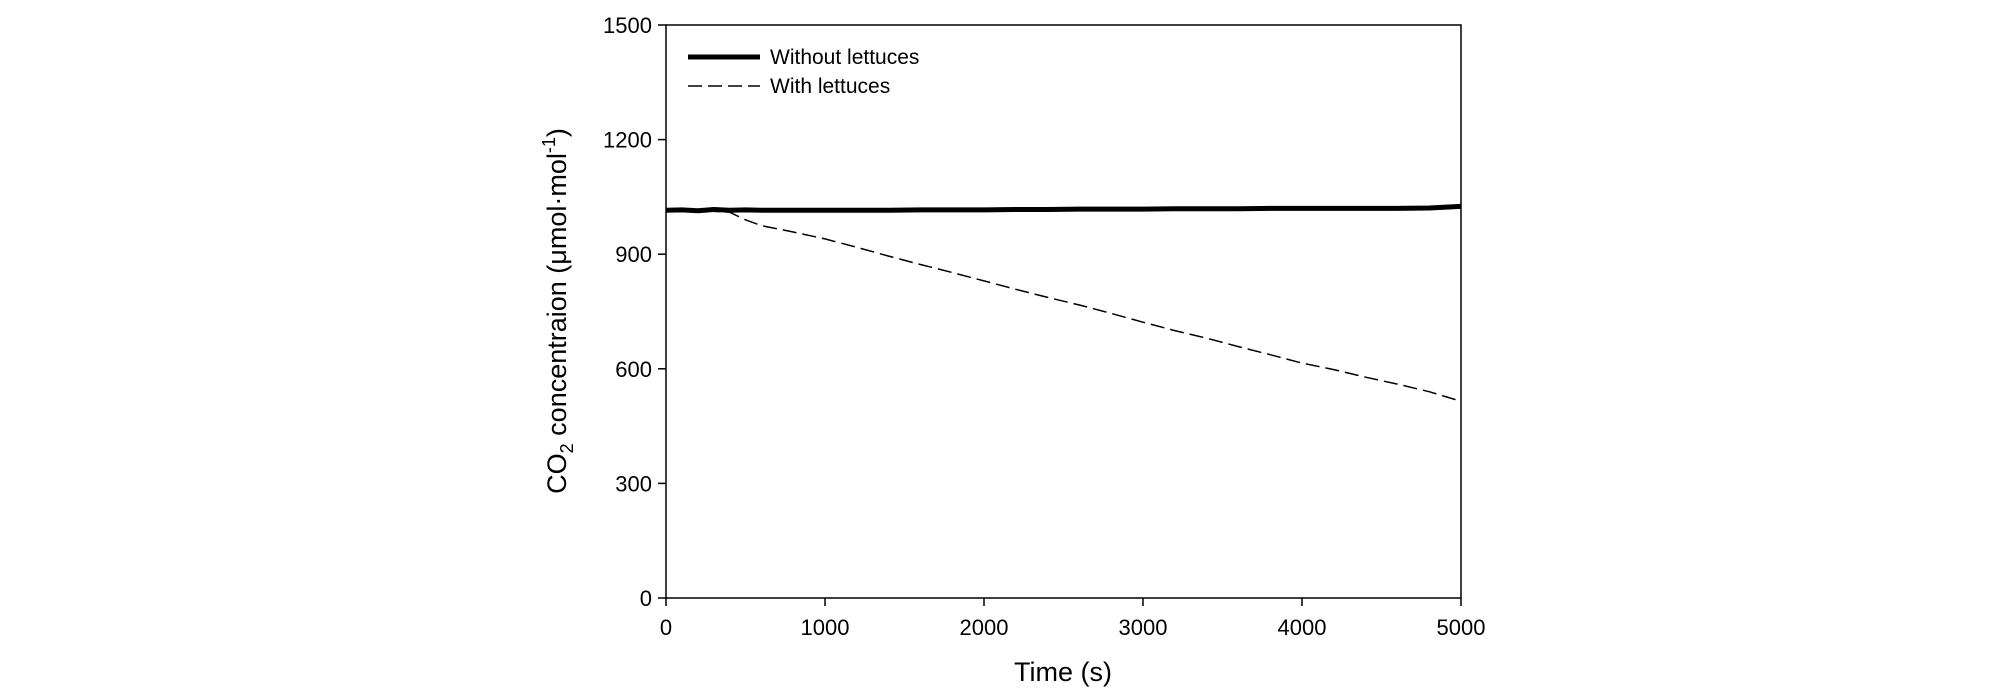 Image resolution: width=2008 pixels, height=699 pixels. I want to click on series-line-with-lettuces, so click(1064, 306).